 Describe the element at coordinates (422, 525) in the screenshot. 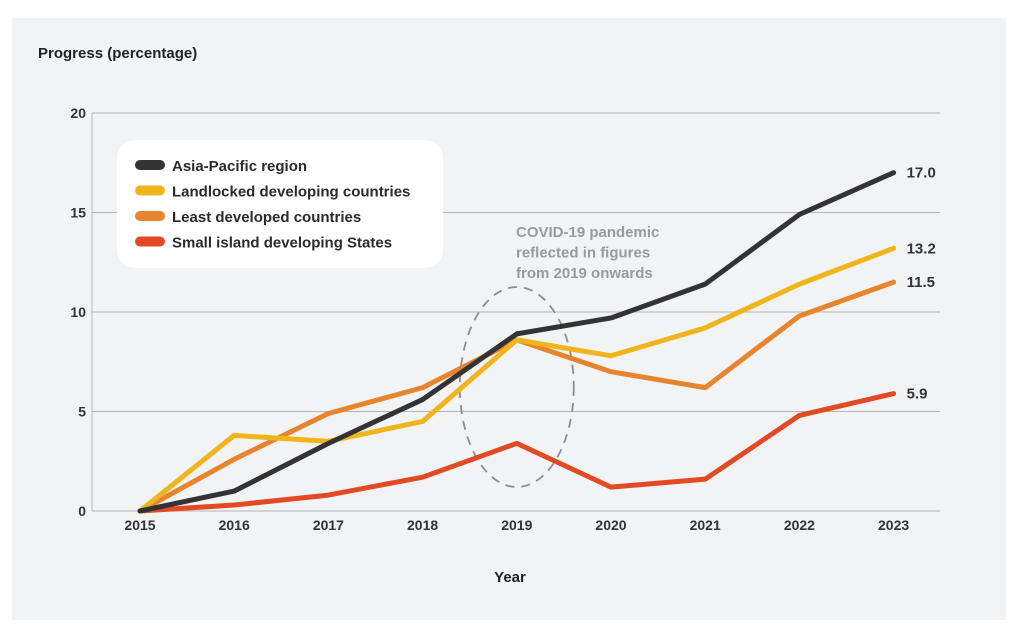

I see `x-tick-label: 2018` at that location.